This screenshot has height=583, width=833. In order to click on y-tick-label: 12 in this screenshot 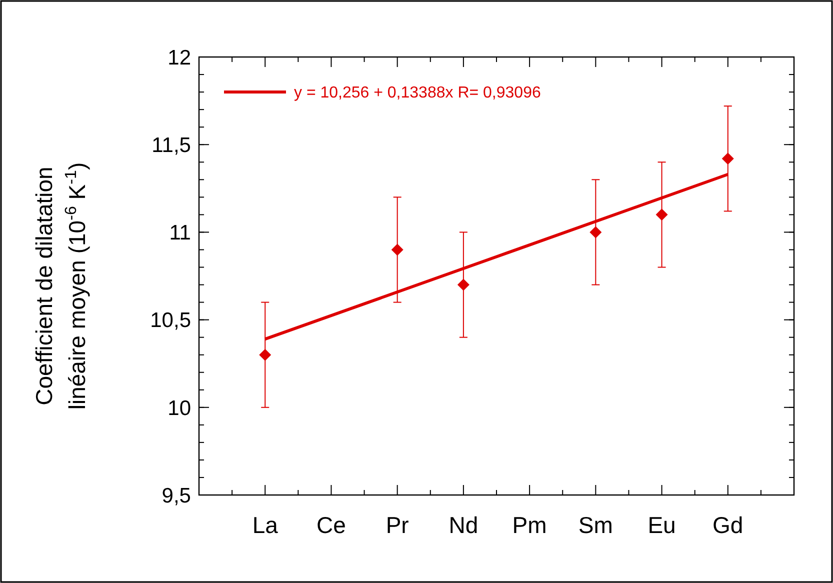, I will do `click(179, 58)`.